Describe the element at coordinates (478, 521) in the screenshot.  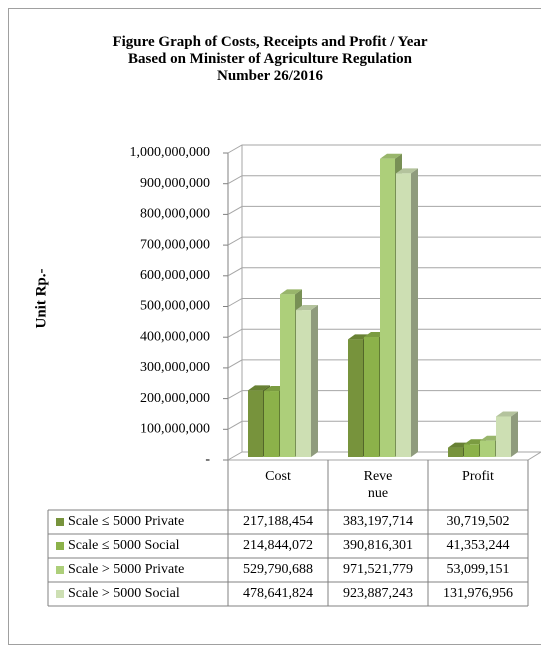
I see `table-value: 30,719,502` at that location.